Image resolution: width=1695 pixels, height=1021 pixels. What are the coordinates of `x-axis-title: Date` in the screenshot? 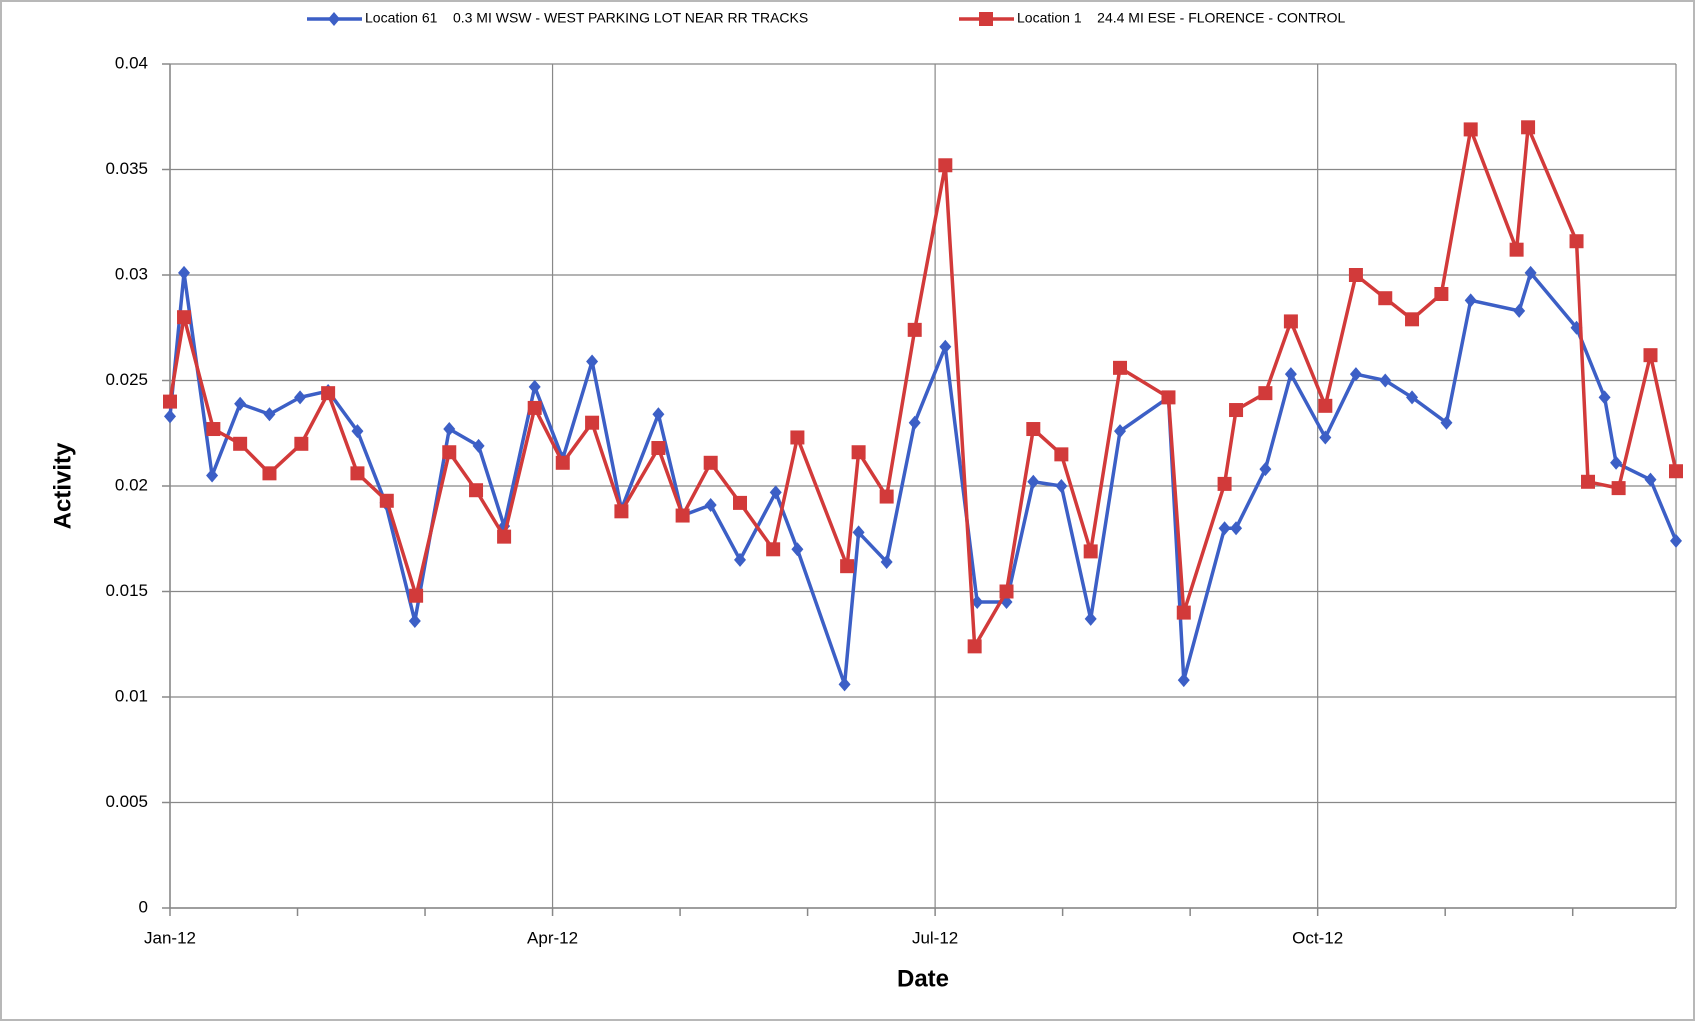 It's located at (923, 978).